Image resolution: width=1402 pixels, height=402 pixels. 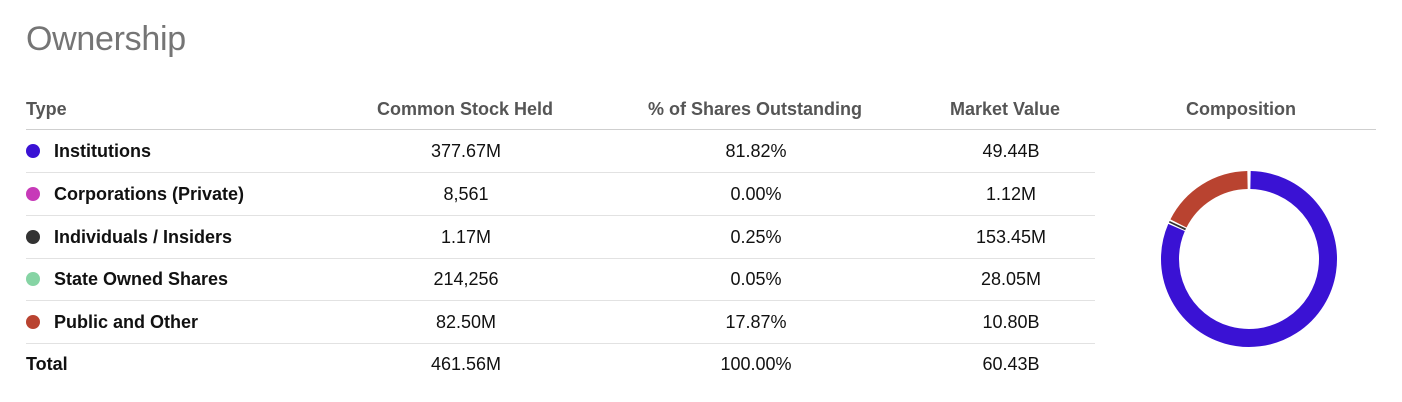 I want to click on header-market-value: Market Value, so click(x=1005, y=109).